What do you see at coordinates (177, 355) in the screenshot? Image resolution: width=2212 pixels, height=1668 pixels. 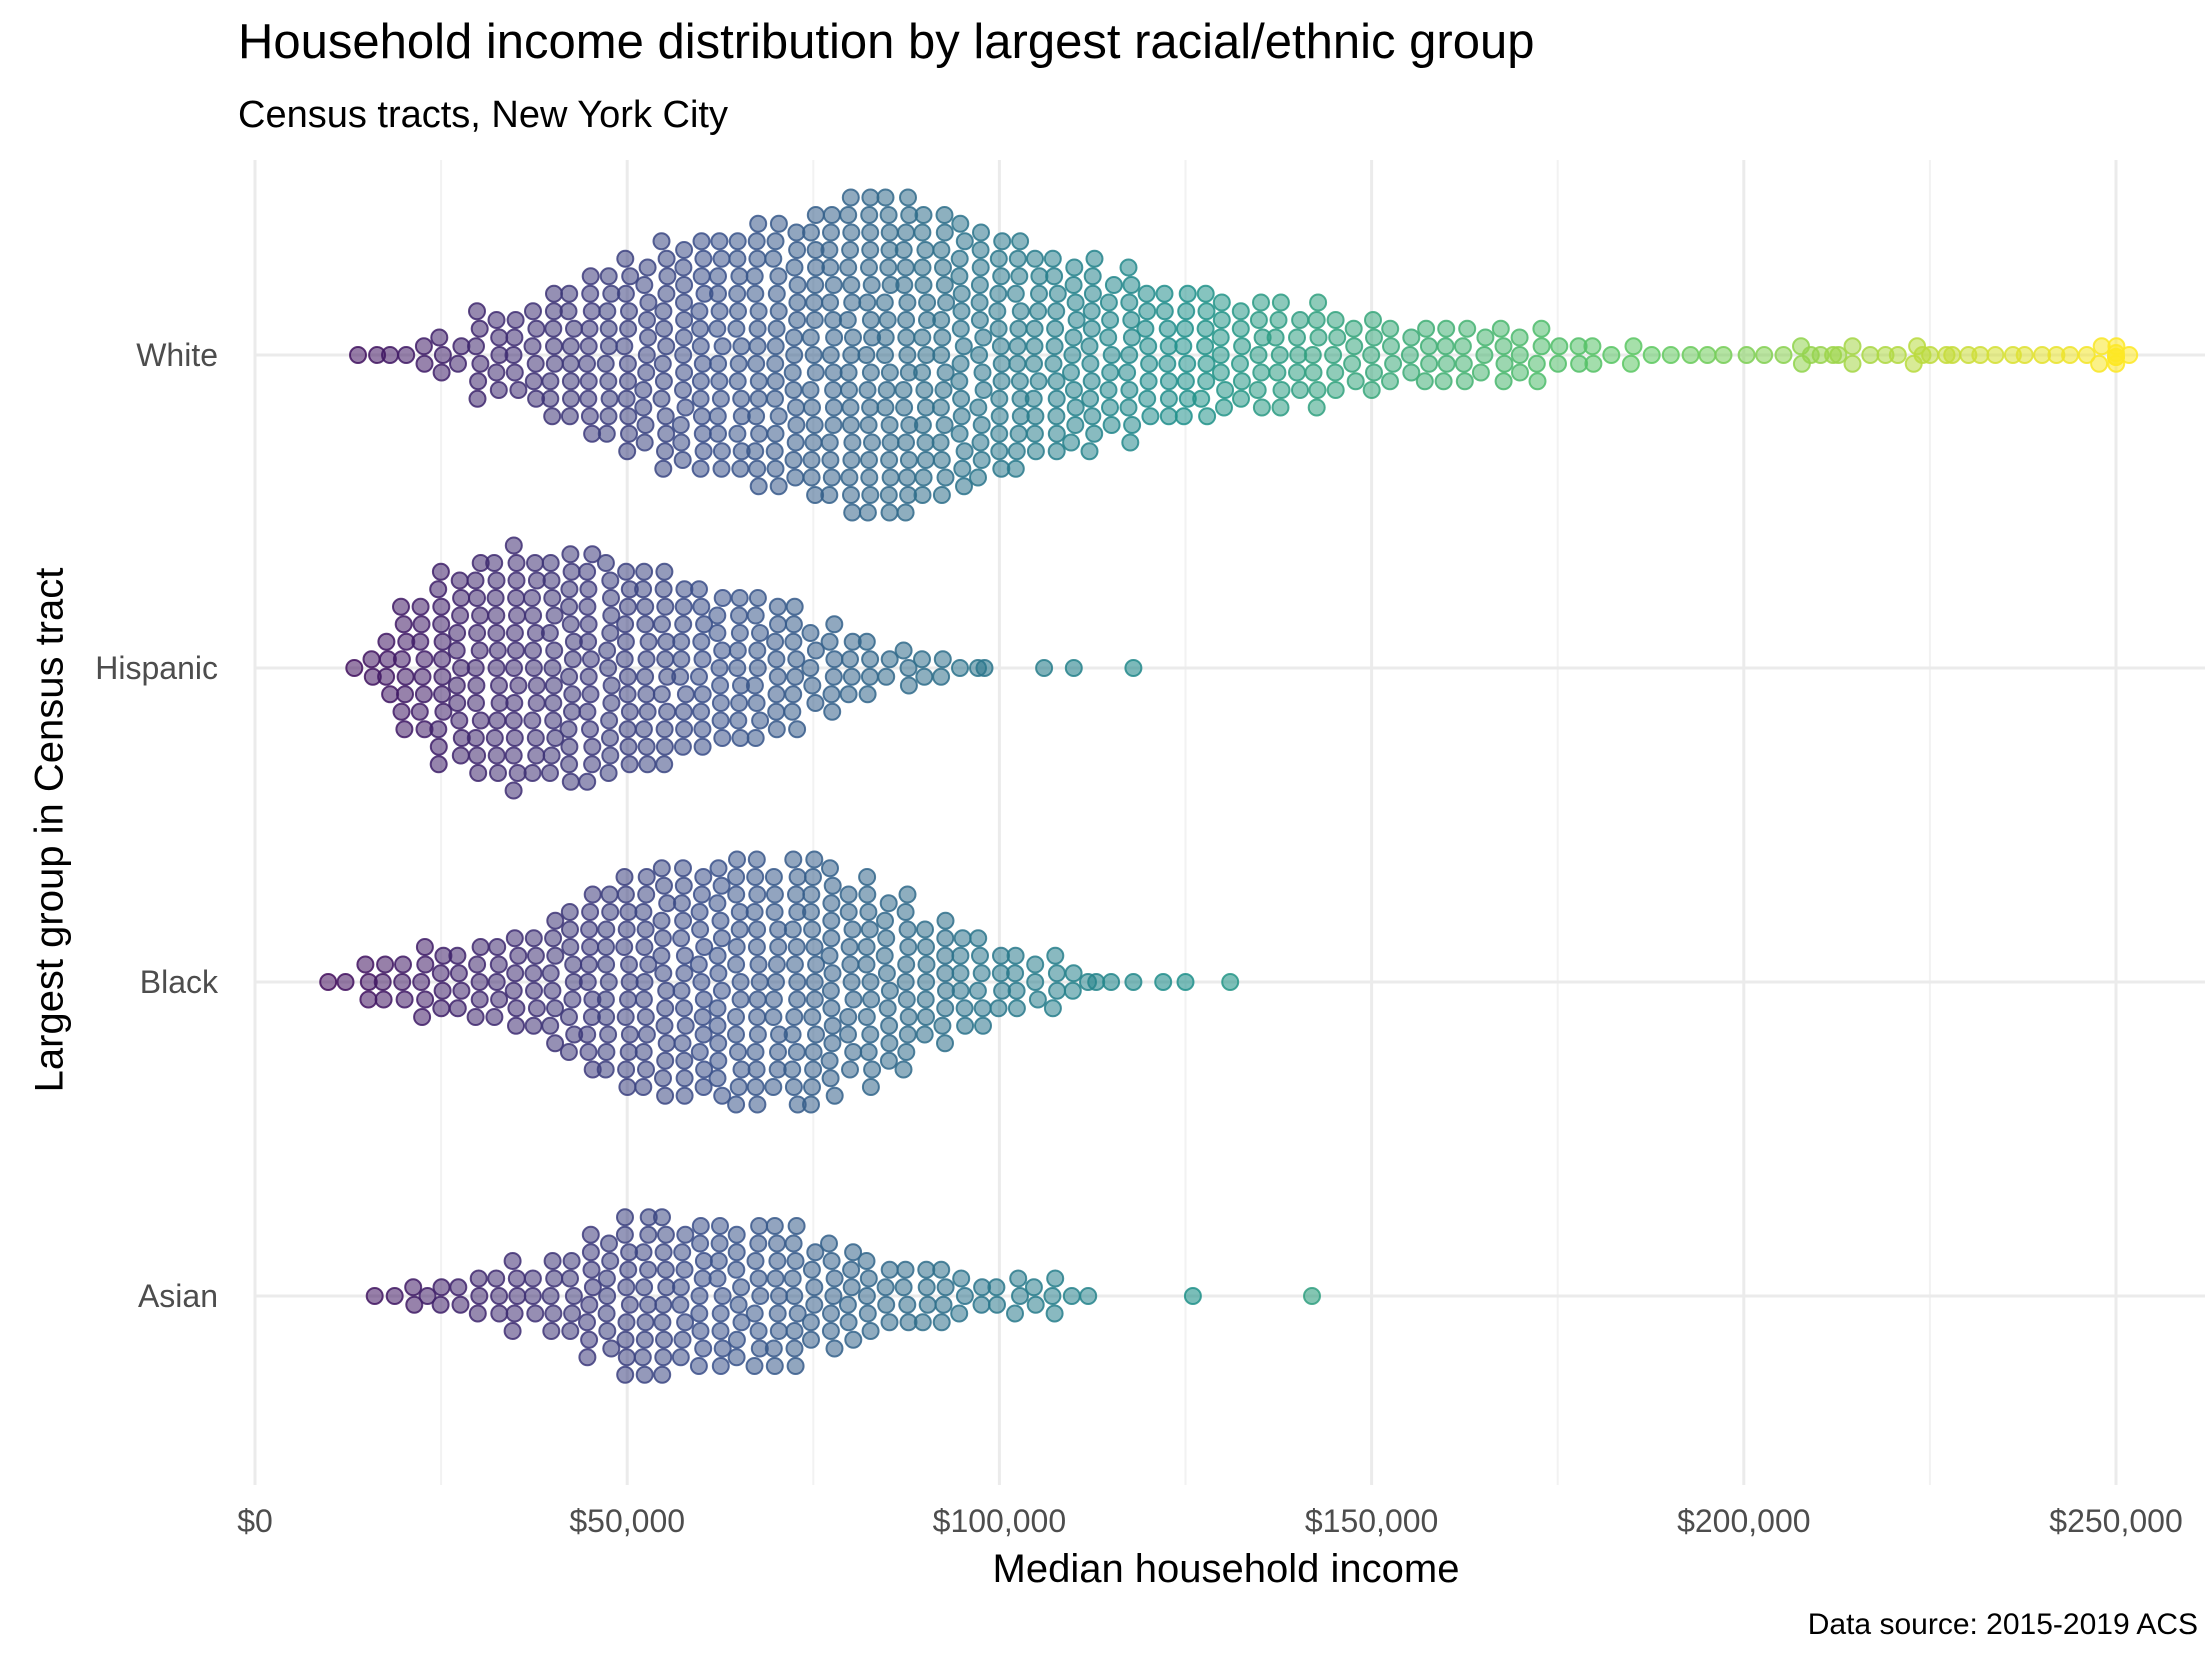 I see `y-tick-label-white: White` at bounding box center [177, 355].